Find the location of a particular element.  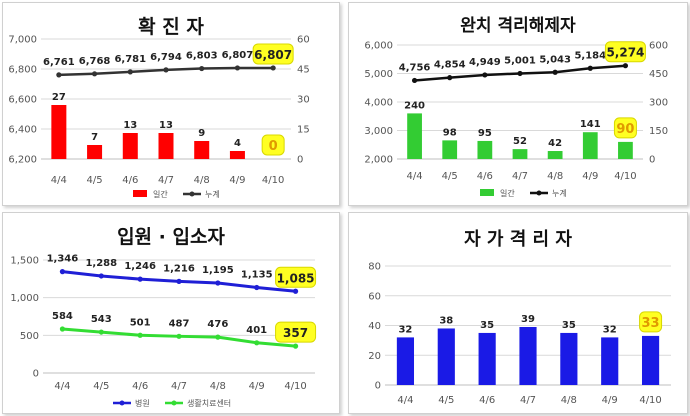

line-value-label: 357 is located at coordinates (295, 333).